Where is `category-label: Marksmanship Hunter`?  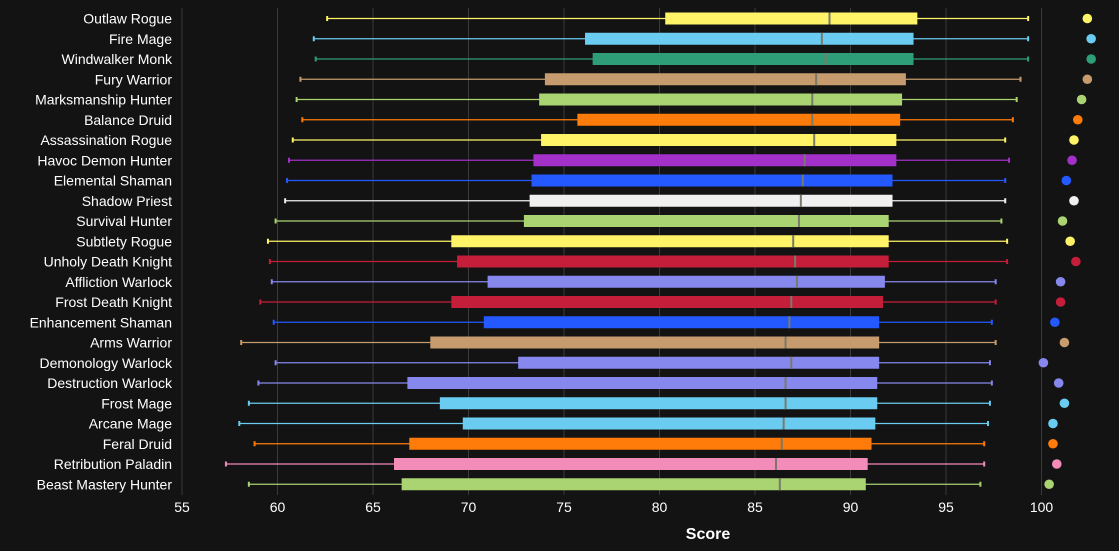 category-label: Marksmanship Hunter is located at coordinates (103, 100).